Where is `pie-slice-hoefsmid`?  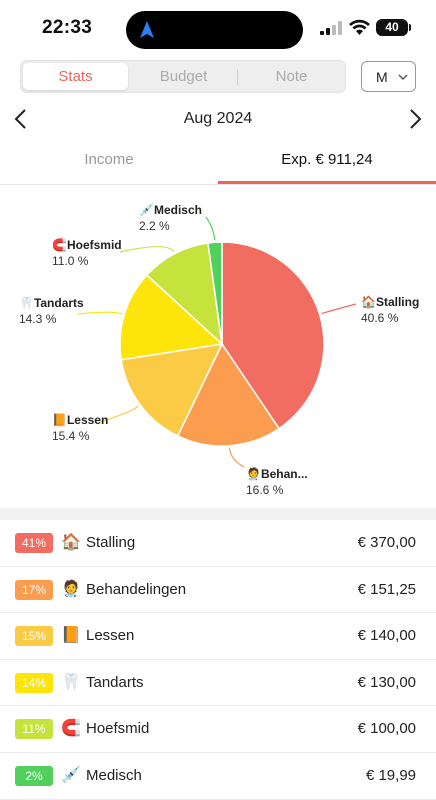 pie-slice-hoefsmid is located at coordinates (184, 294).